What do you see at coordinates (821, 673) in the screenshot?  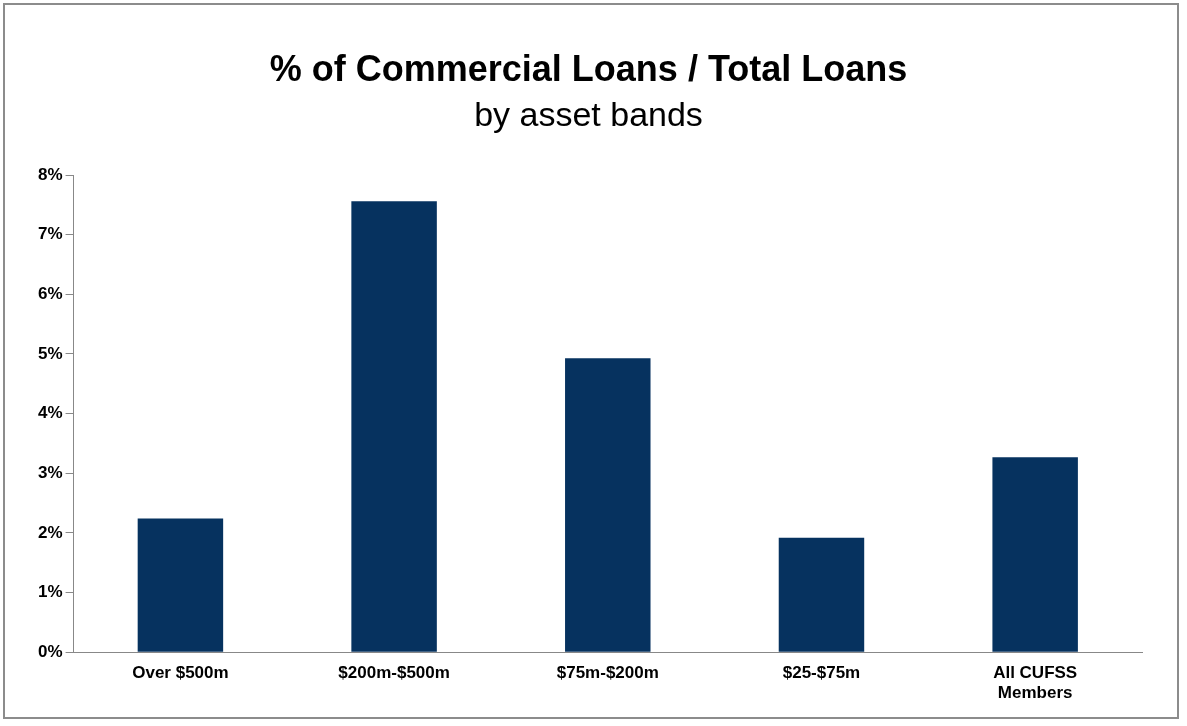 I see `x-tick-label: $25-$75m` at bounding box center [821, 673].